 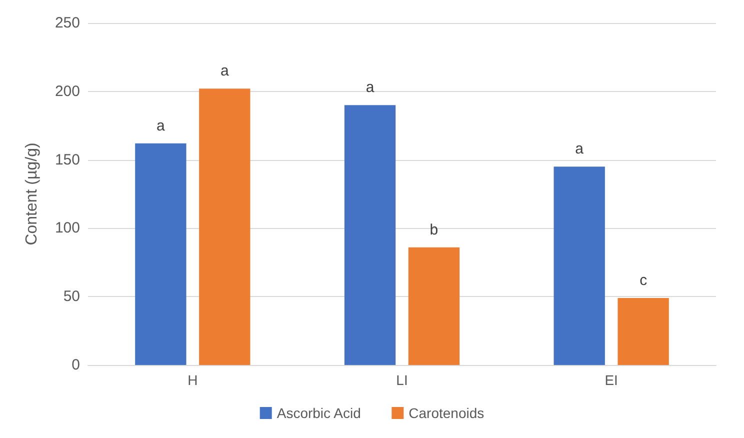 I want to click on legend-label: Carotenoids, so click(x=446, y=413).